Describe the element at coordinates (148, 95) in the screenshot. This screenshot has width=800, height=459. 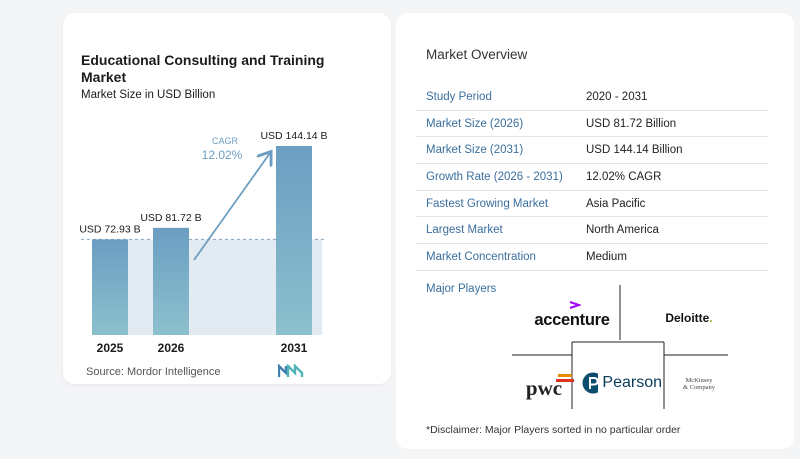
I see `chart-subtitle: Market Size in USD Billion` at that location.